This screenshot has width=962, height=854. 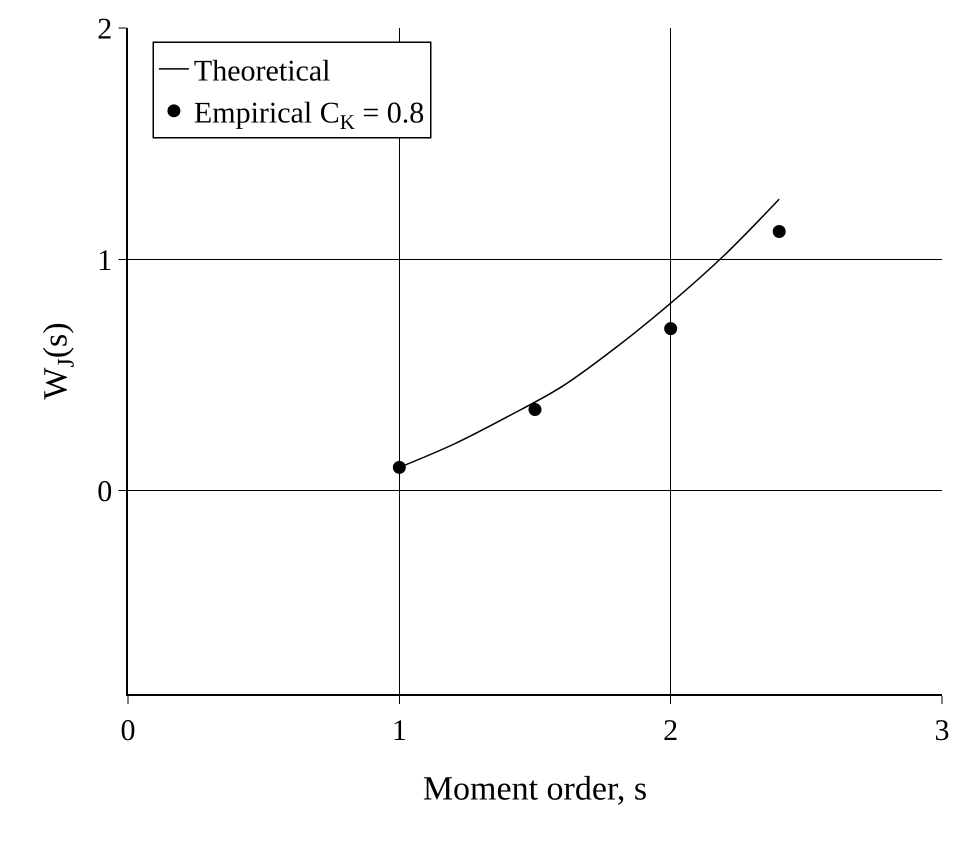 I want to click on y-tick-label: 0, so click(x=104, y=491).